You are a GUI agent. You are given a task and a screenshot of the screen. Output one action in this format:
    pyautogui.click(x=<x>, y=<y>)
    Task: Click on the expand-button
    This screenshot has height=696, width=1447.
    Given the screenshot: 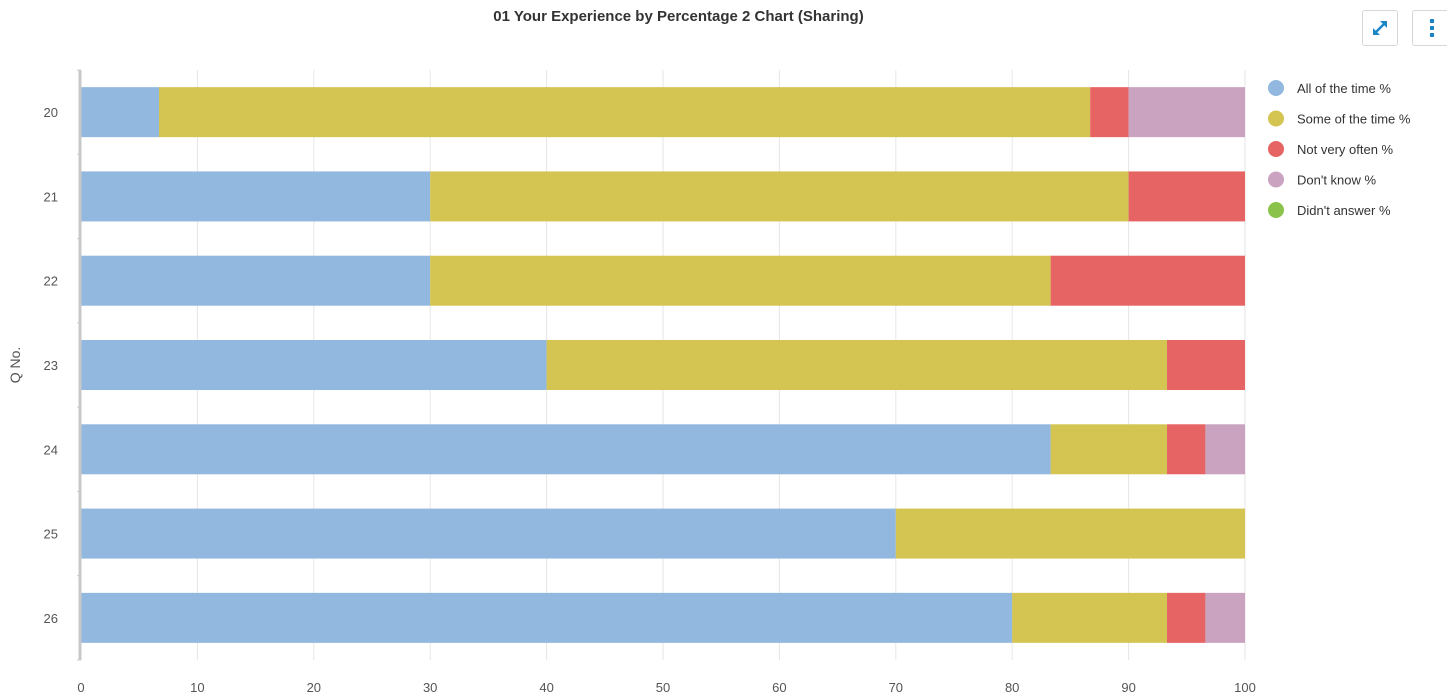 What is the action you would take?
    pyautogui.click(x=1380, y=28)
    